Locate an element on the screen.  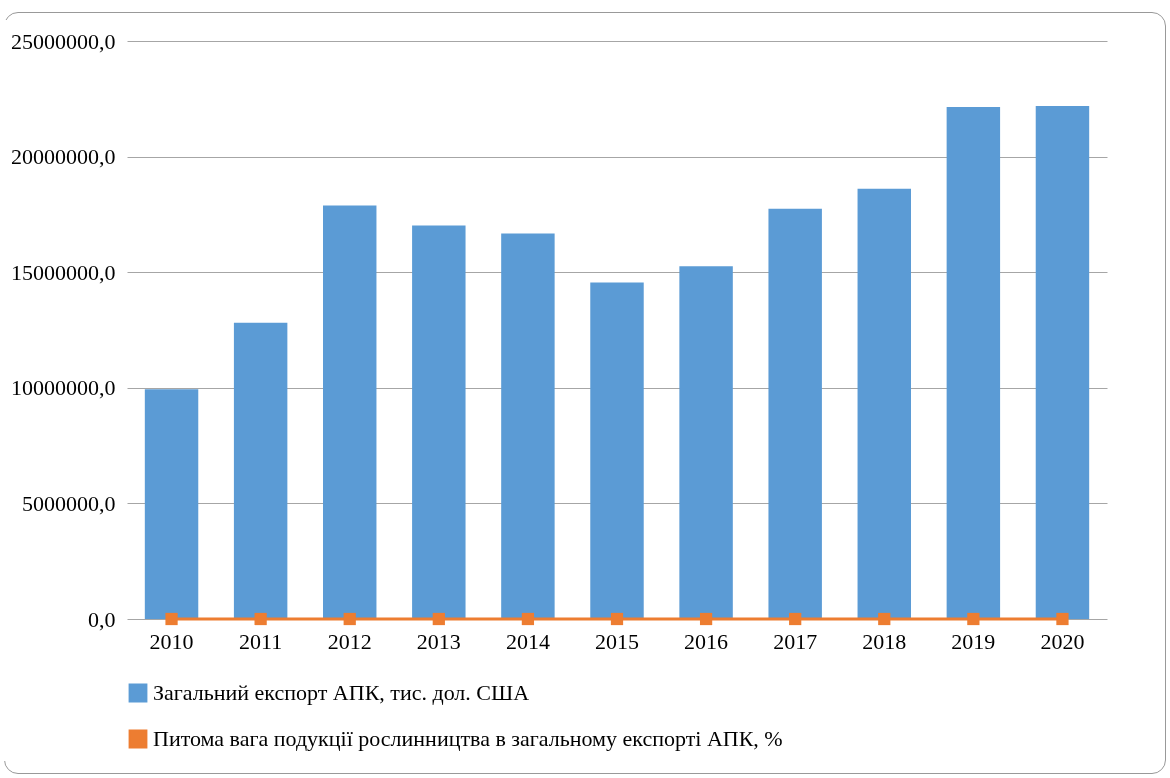
x-tick-label: 2015 is located at coordinates (617, 641).